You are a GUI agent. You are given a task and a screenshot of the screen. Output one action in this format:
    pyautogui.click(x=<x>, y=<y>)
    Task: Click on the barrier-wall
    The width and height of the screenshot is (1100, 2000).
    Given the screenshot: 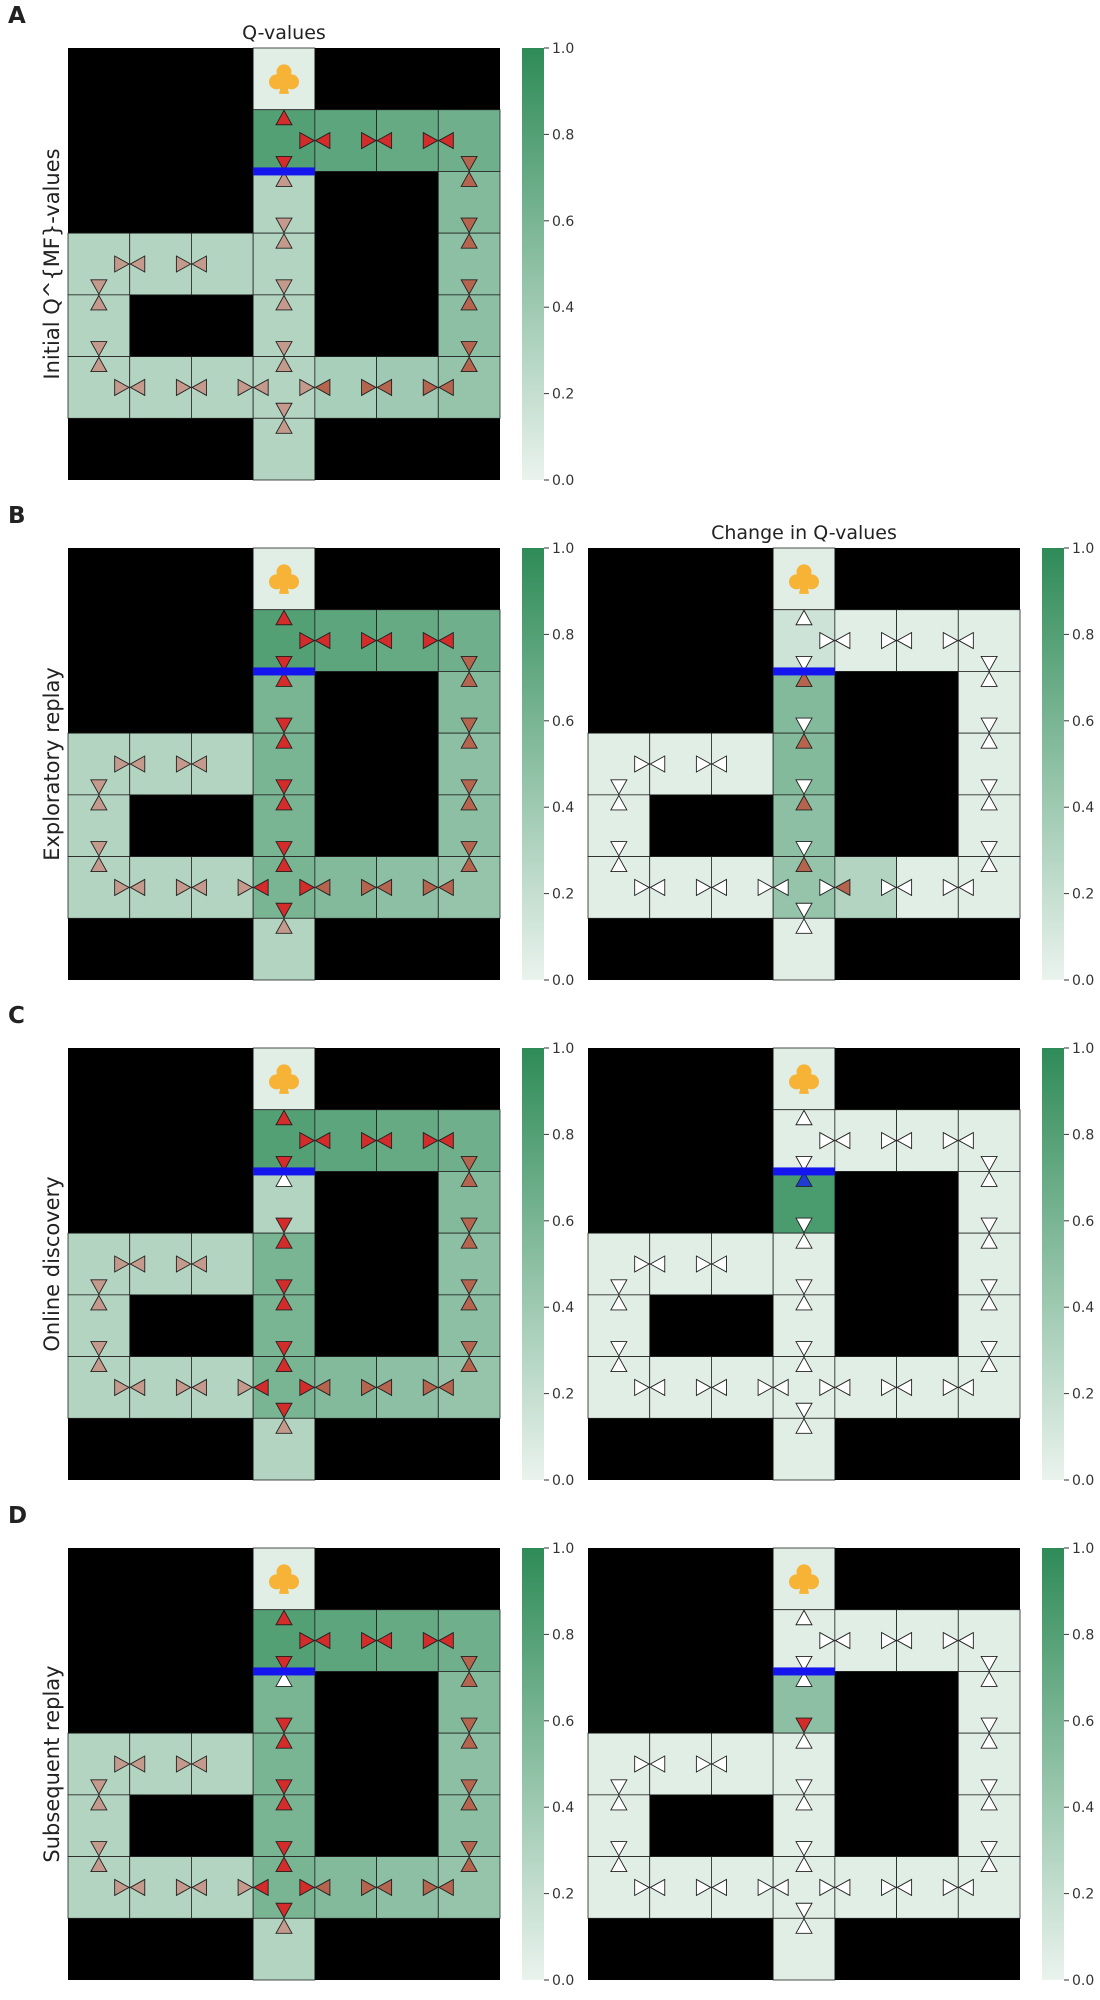 What is the action you would take?
    pyautogui.click(x=284, y=1671)
    